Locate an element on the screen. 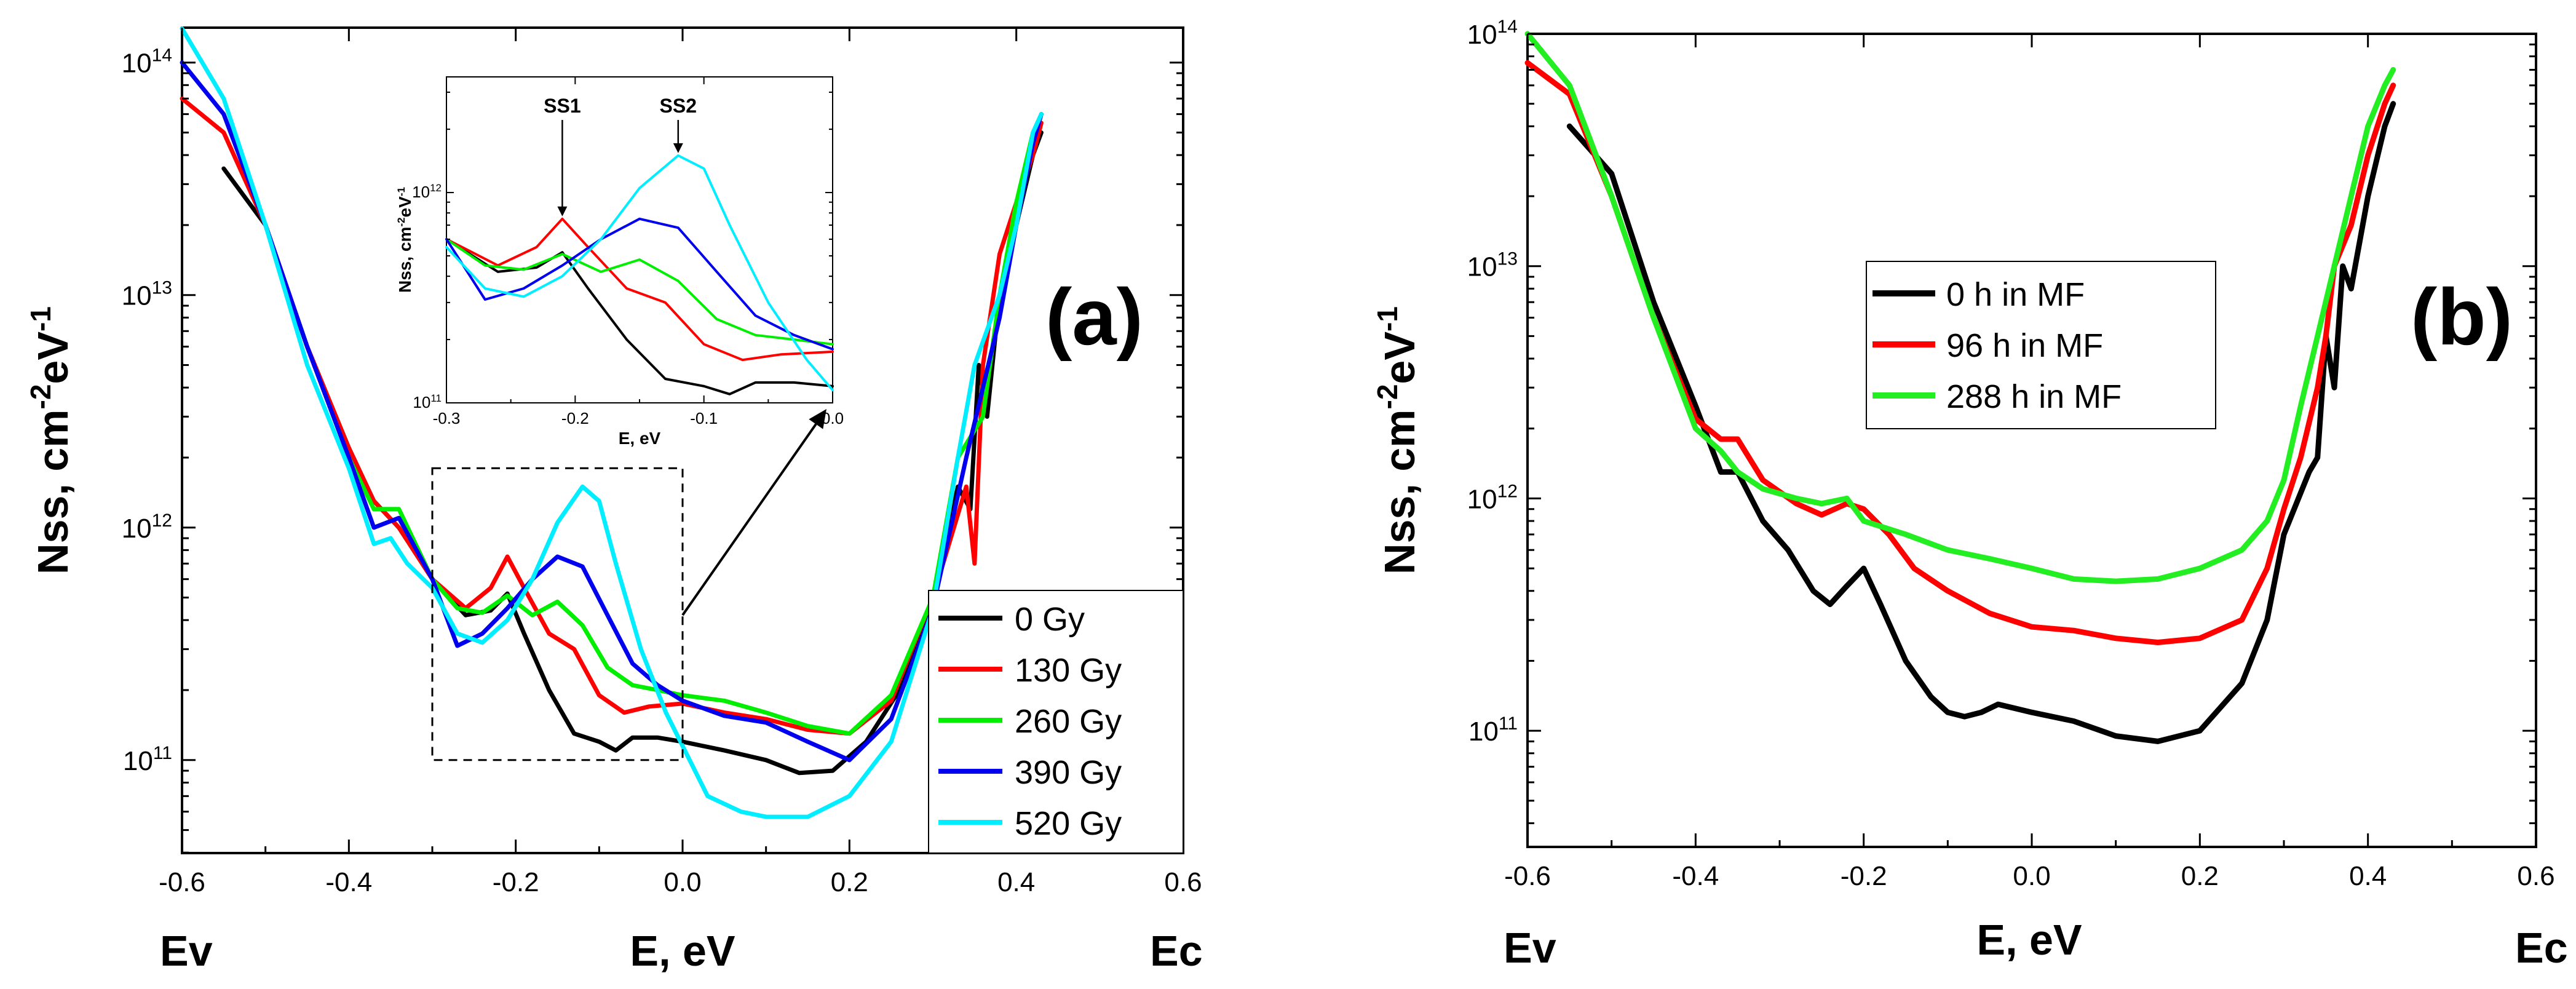 The height and width of the screenshot is (989, 2576). inset-x-tick-label: -0.1 is located at coordinates (704, 418).